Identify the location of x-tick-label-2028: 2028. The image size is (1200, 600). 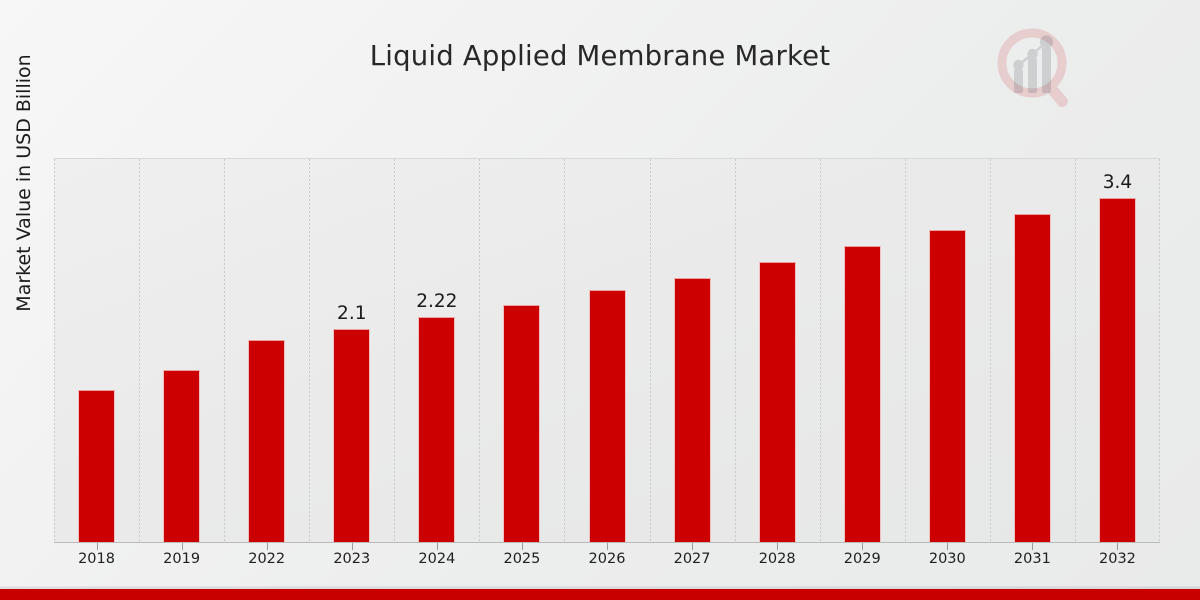
(777, 559).